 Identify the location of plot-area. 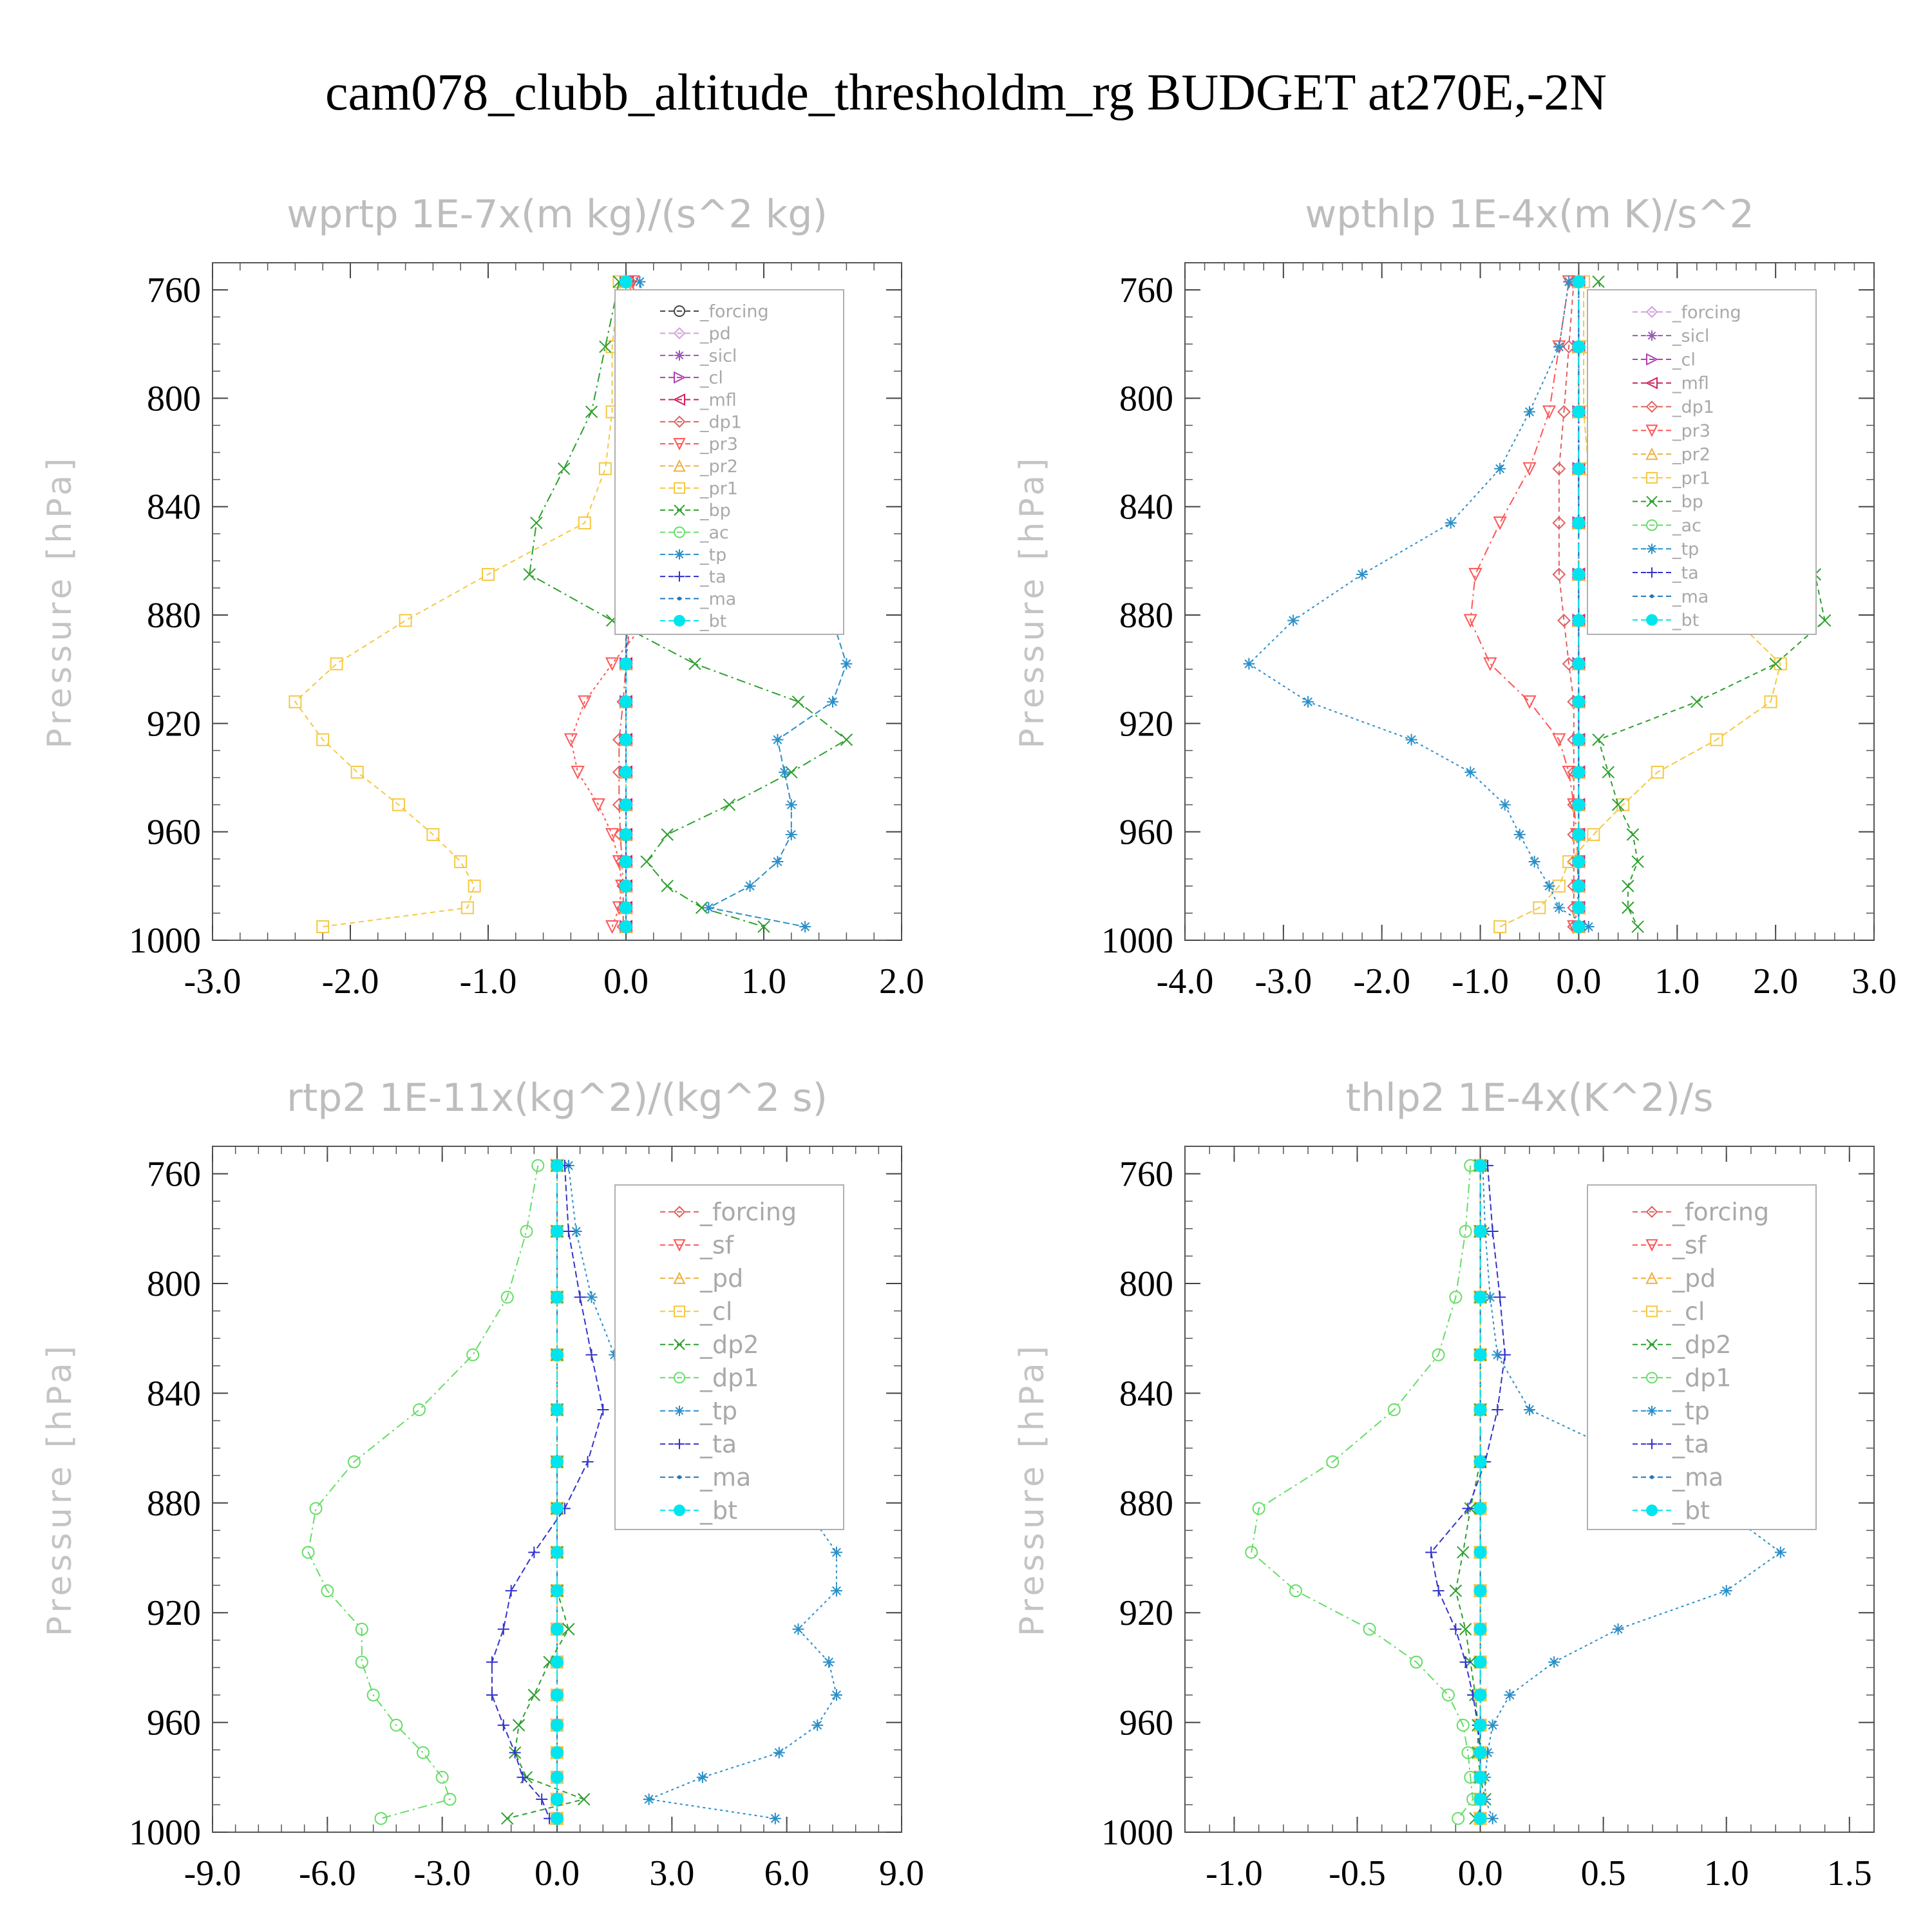
(1537, 604).